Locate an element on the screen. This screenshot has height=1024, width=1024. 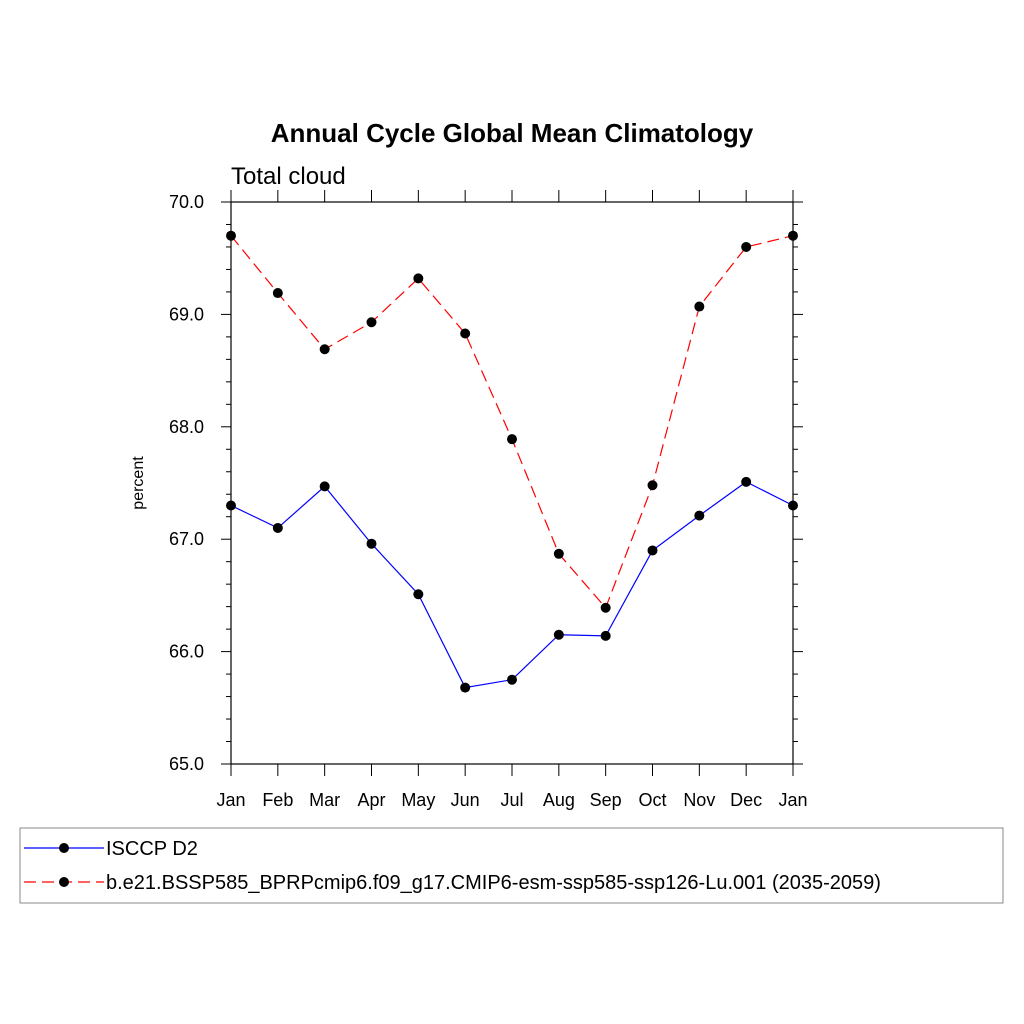
y-axis-label: percent is located at coordinates (138, 483).